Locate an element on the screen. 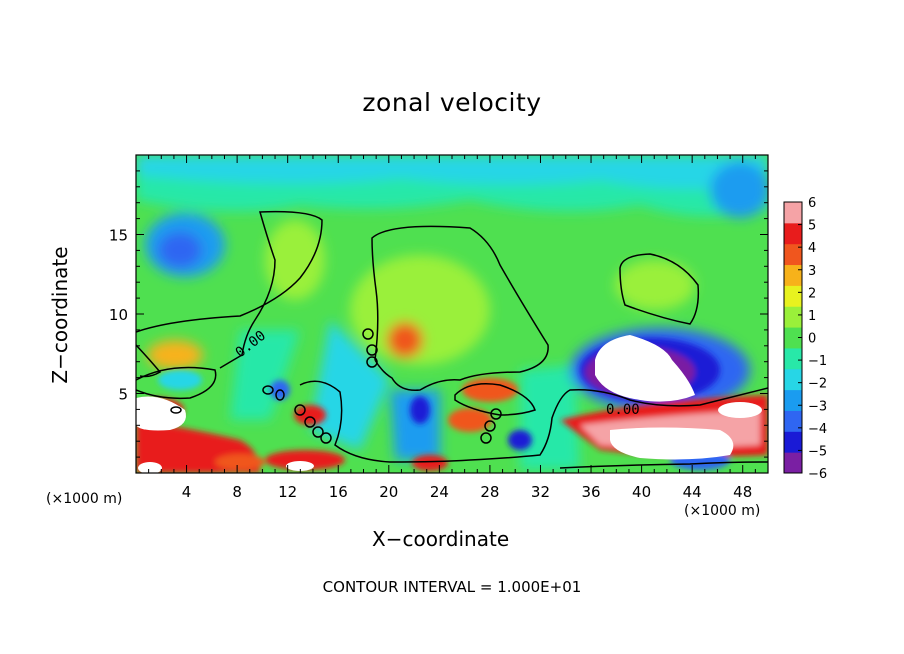  x-axis-unit-right: (×1000 m) is located at coordinates (722, 511).